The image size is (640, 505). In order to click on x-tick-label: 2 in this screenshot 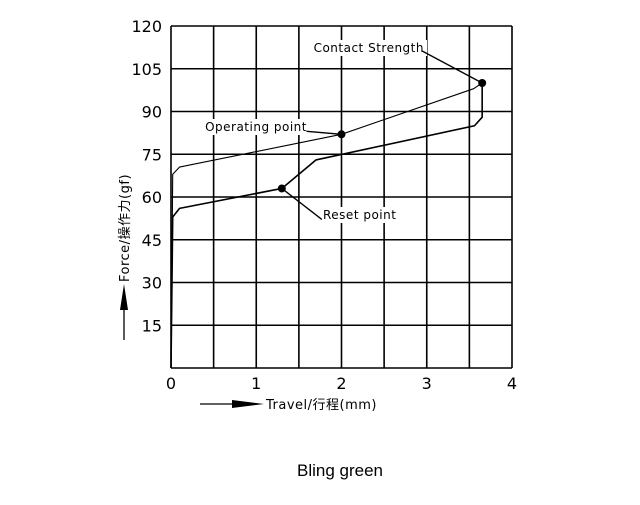, I will do `click(341, 383)`.